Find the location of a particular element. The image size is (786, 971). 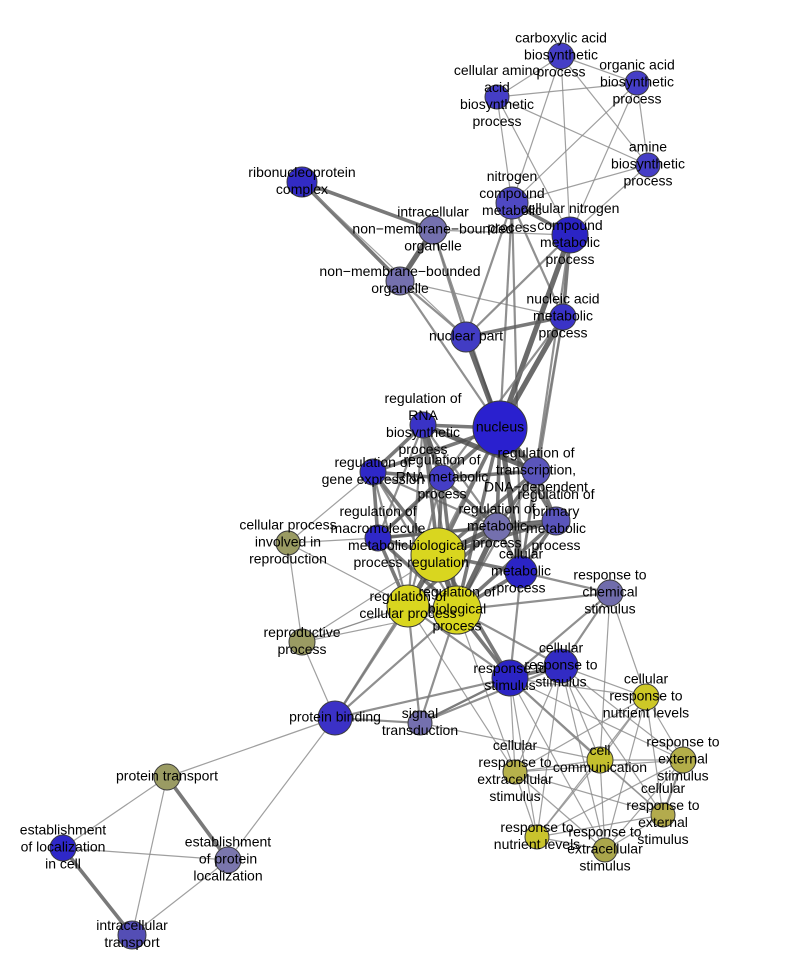

graph-node-ribonucleoprotein-complex is located at coordinates (302, 182).